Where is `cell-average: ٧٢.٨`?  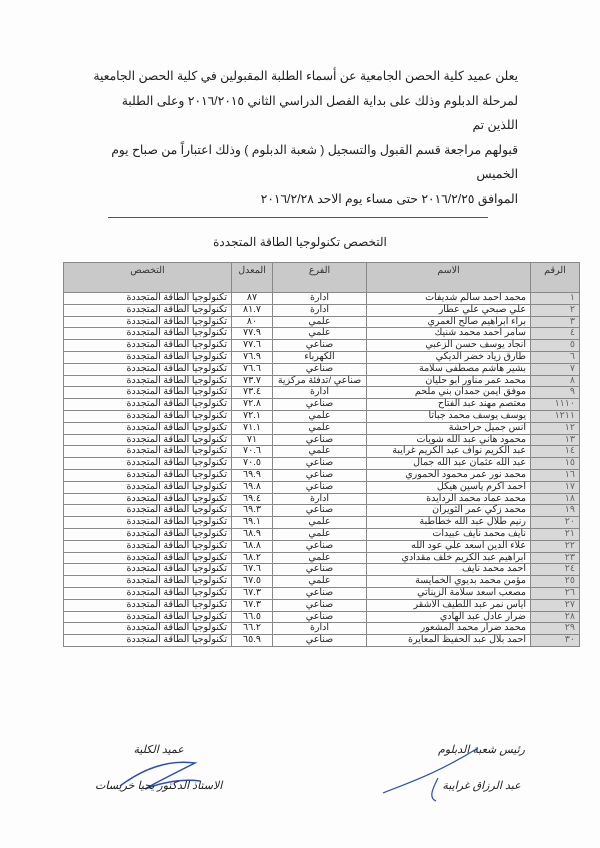
cell-average: ٧٢.٨ is located at coordinates (252, 404).